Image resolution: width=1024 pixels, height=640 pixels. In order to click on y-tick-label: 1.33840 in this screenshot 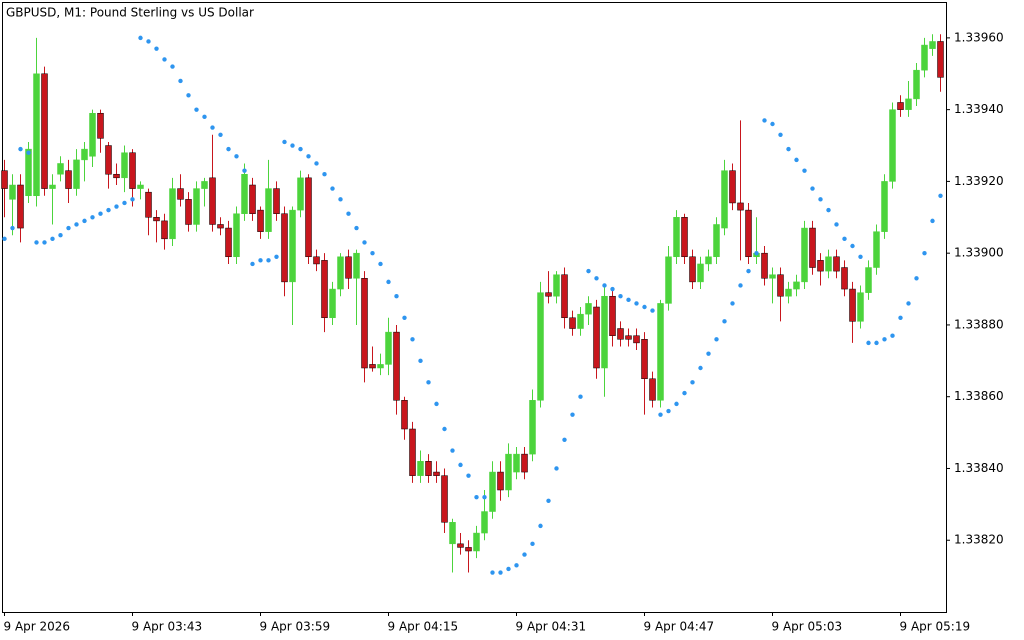, I will do `click(979, 468)`.